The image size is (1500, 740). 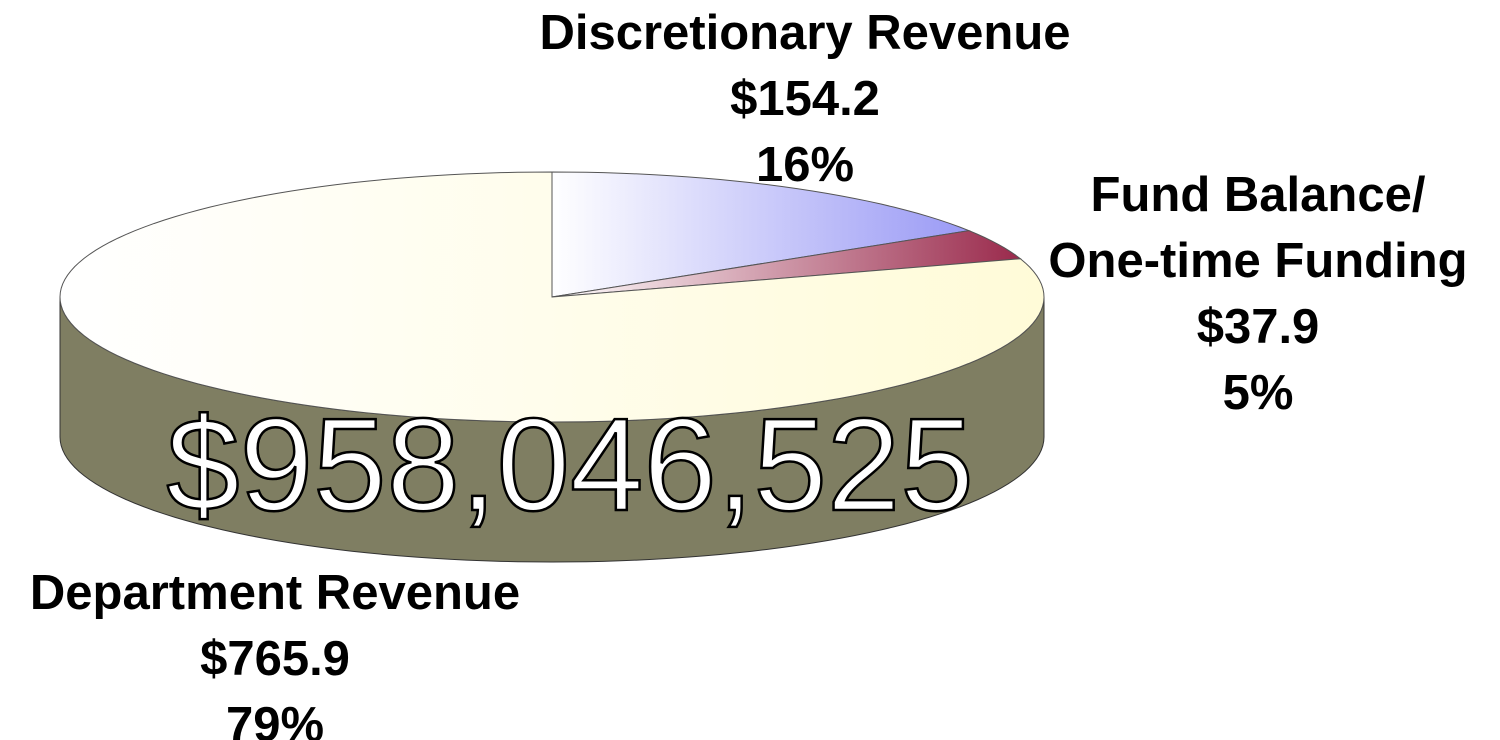 What do you see at coordinates (1258, 294) in the screenshot?
I see `slice-label: Fund Balance/ One-time Funding $37.9 5%` at bounding box center [1258, 294].